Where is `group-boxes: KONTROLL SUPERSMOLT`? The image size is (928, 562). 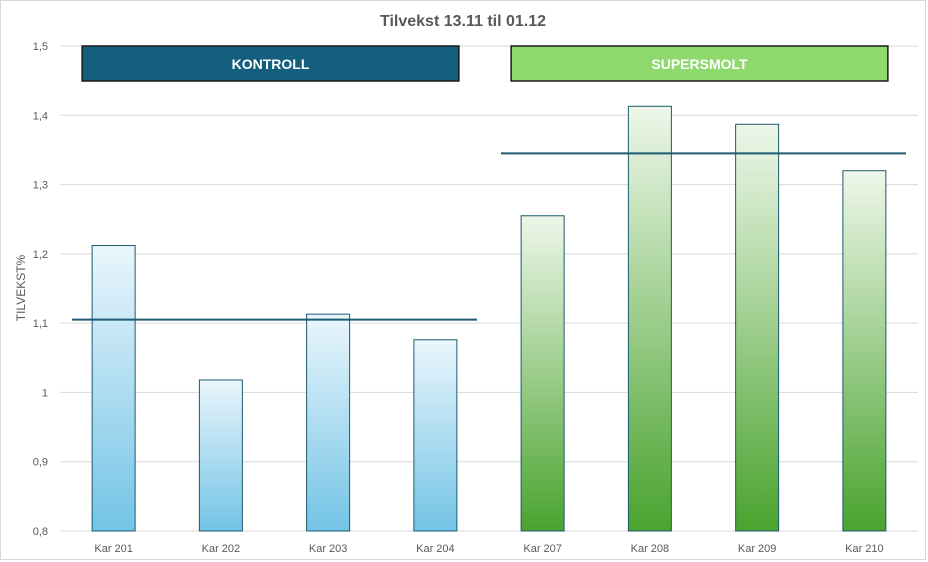 group-boxes: KONTROLL SUPERSMOLT is located at coordinates (485, 63).